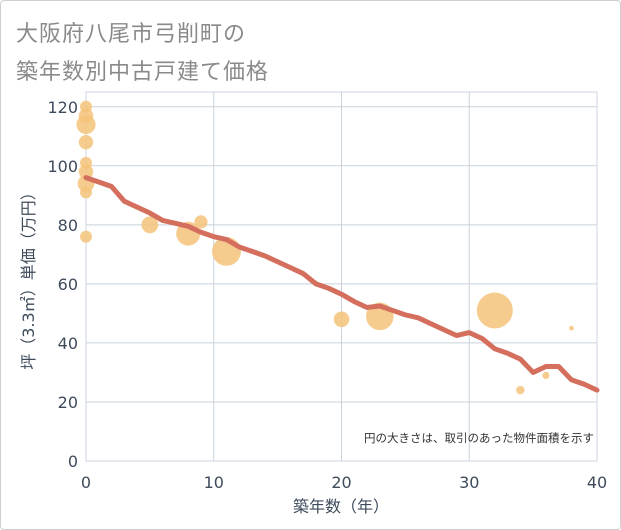 The image size is (621, 530). Describe the element at coordinates (131, 34) in the screenshot. I see `chart-title-line1: 大阪府八尾市弓削町の` at that location.